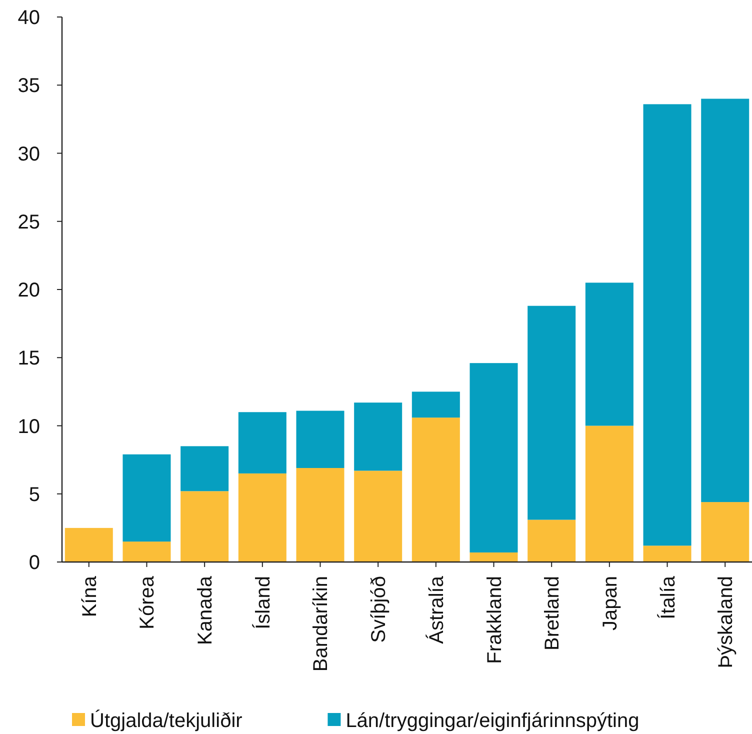 The height and width of the screenshot is (734, 752). What do you see at coordinates (493, 721) in the screenshot?
I see `legend-label: Lán/tryggingar/eiginfjárinnspýting` at bounding box center [493, 721].